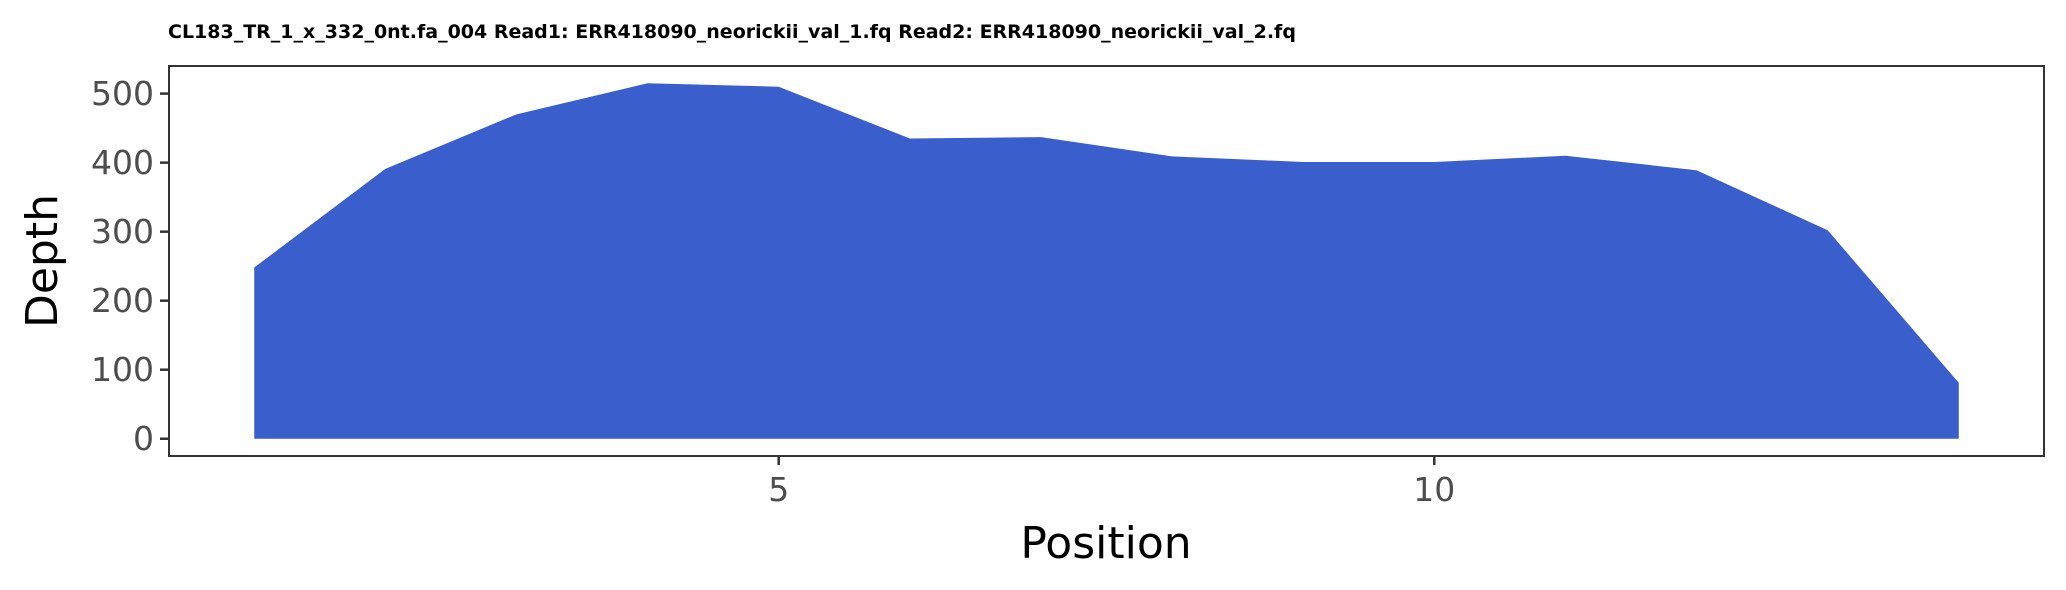  I want to click on x-tick-label: 5, so click(778, 489).